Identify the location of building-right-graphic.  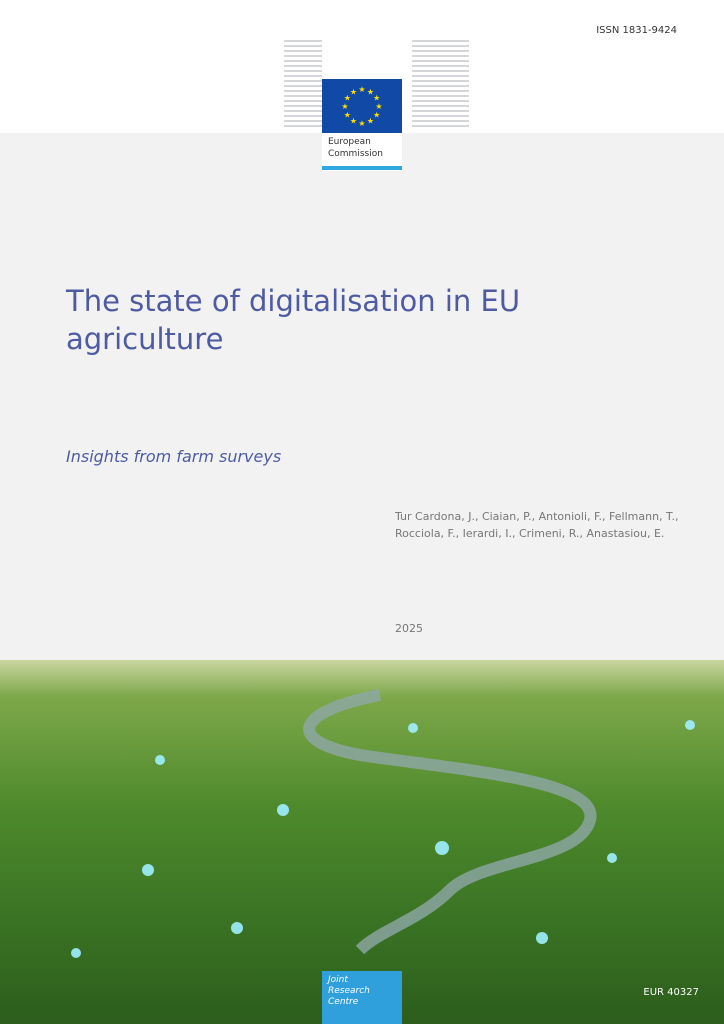
(440, 86).